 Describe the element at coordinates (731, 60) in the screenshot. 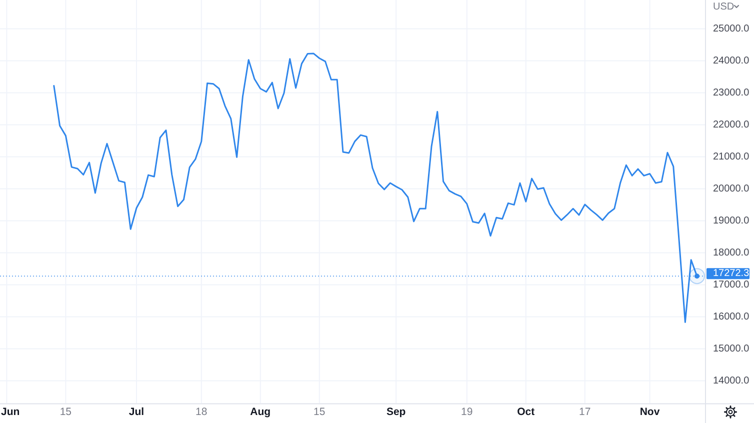

I see `y-tick-label: 24000.0` at that location.